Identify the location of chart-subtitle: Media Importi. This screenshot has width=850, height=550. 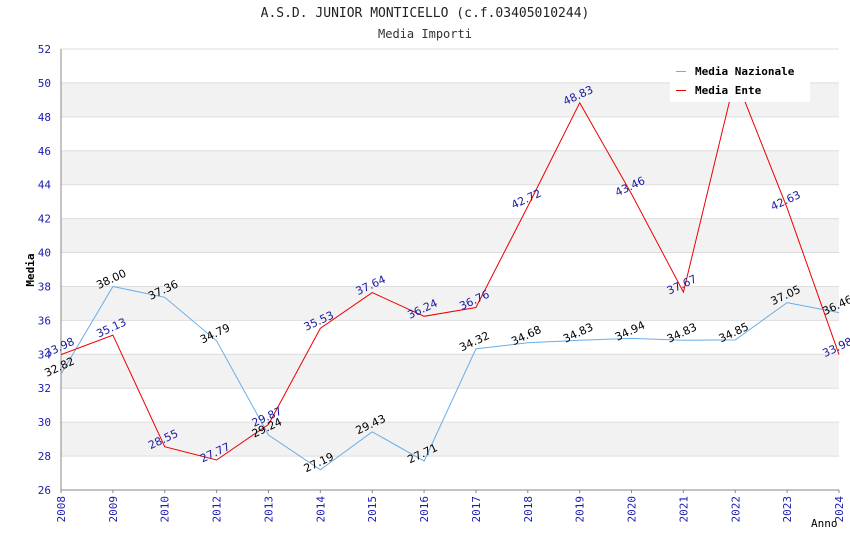
(425, 34).